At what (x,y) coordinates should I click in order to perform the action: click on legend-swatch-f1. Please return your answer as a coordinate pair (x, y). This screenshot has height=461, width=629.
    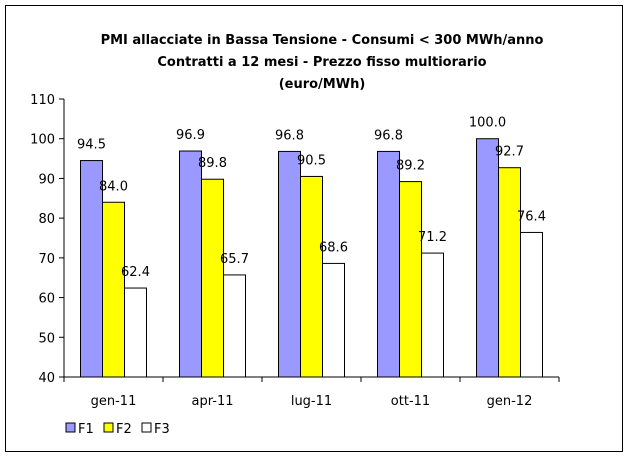
    Looking at the image, I should click on (70, 427).